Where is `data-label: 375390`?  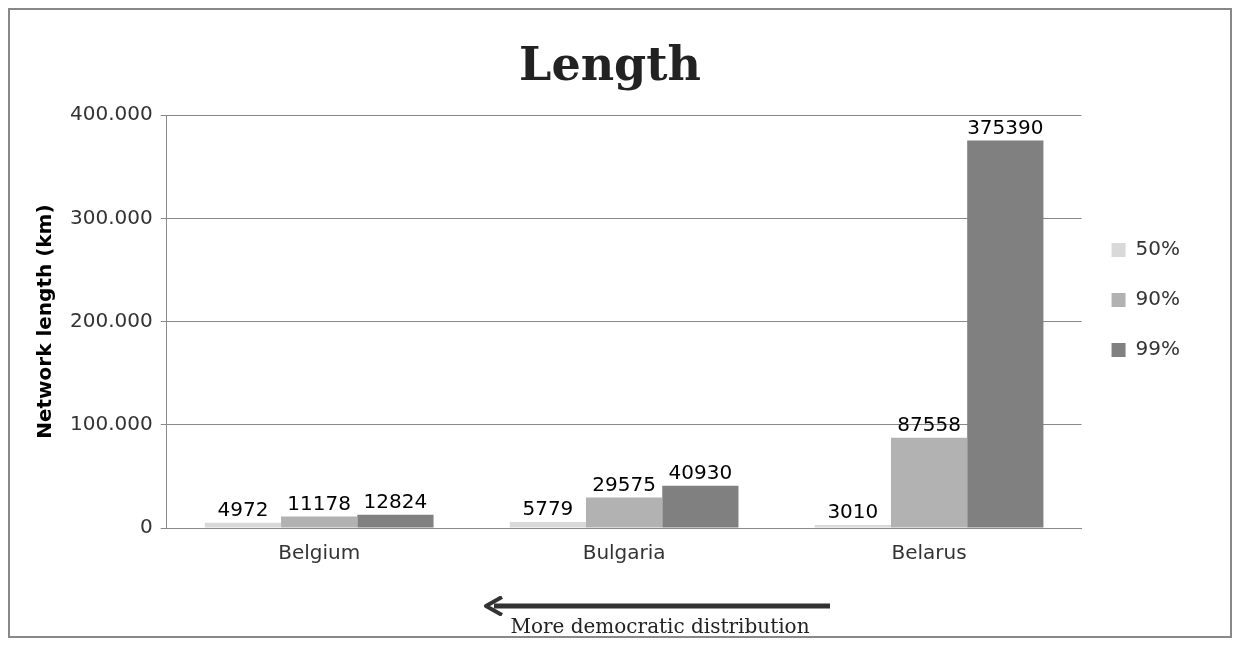
data-label: 375390 is located at coordinates (1005, 126).